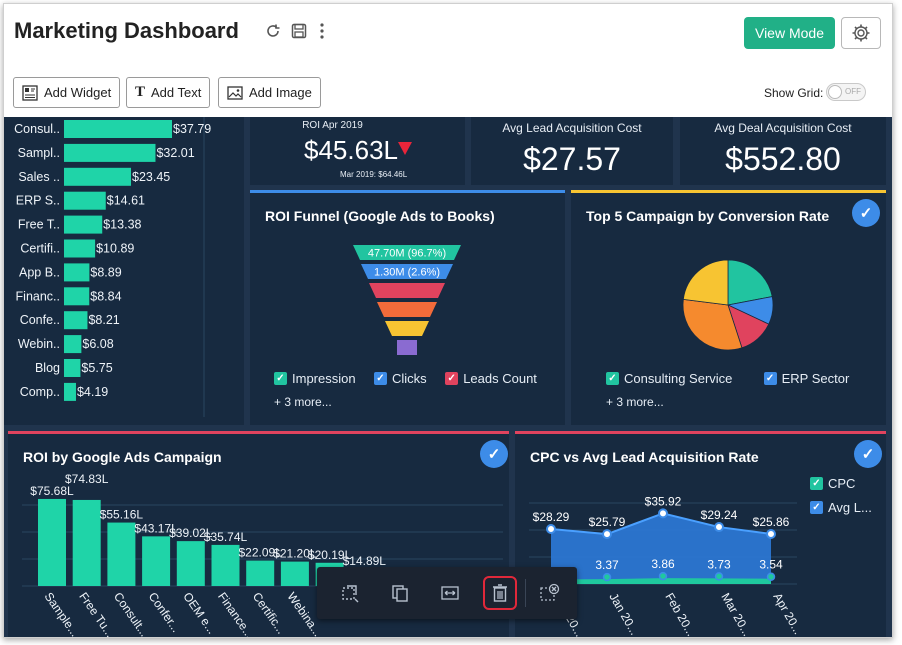 This screenshot has width=902, height=645. I want to click on legend-item: ✓ CPC, so click(832, 483).